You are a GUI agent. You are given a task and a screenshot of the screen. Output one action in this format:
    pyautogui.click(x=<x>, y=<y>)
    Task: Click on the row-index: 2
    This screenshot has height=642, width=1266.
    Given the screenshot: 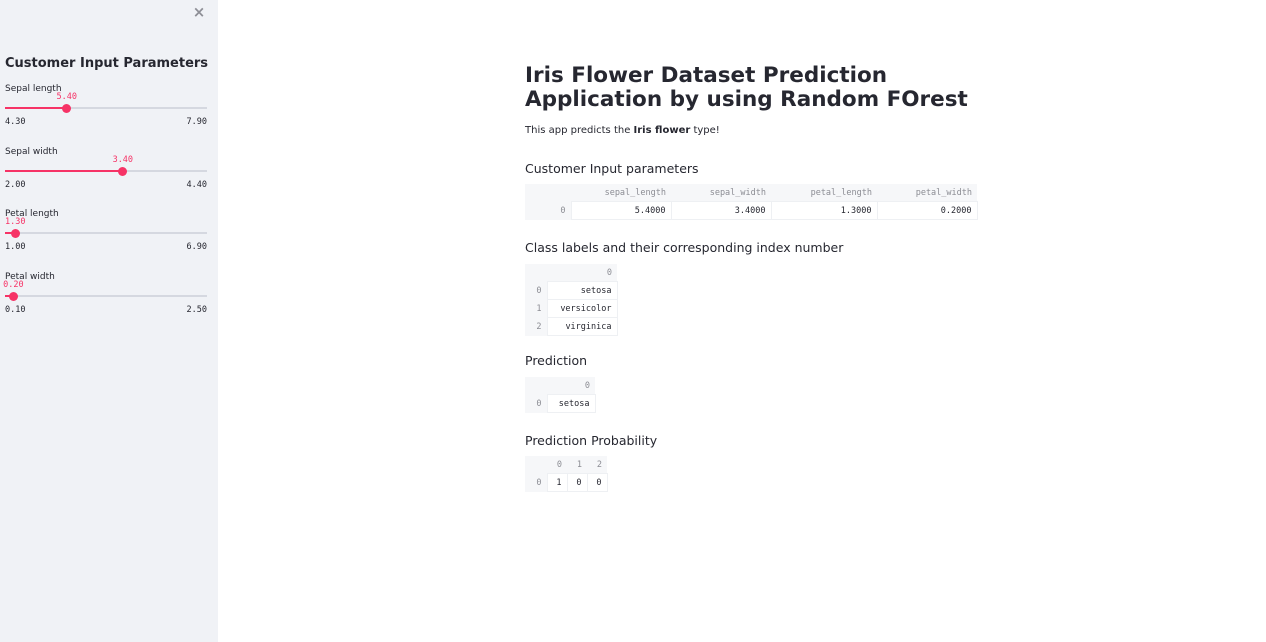 What is the action you would take?
    pyautogui.click(x=536, y=326)
    